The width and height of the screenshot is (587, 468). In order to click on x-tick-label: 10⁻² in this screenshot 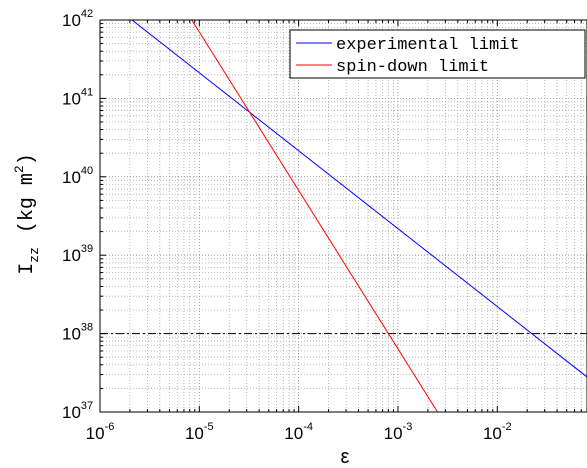, I will do `click(497, 432)`.